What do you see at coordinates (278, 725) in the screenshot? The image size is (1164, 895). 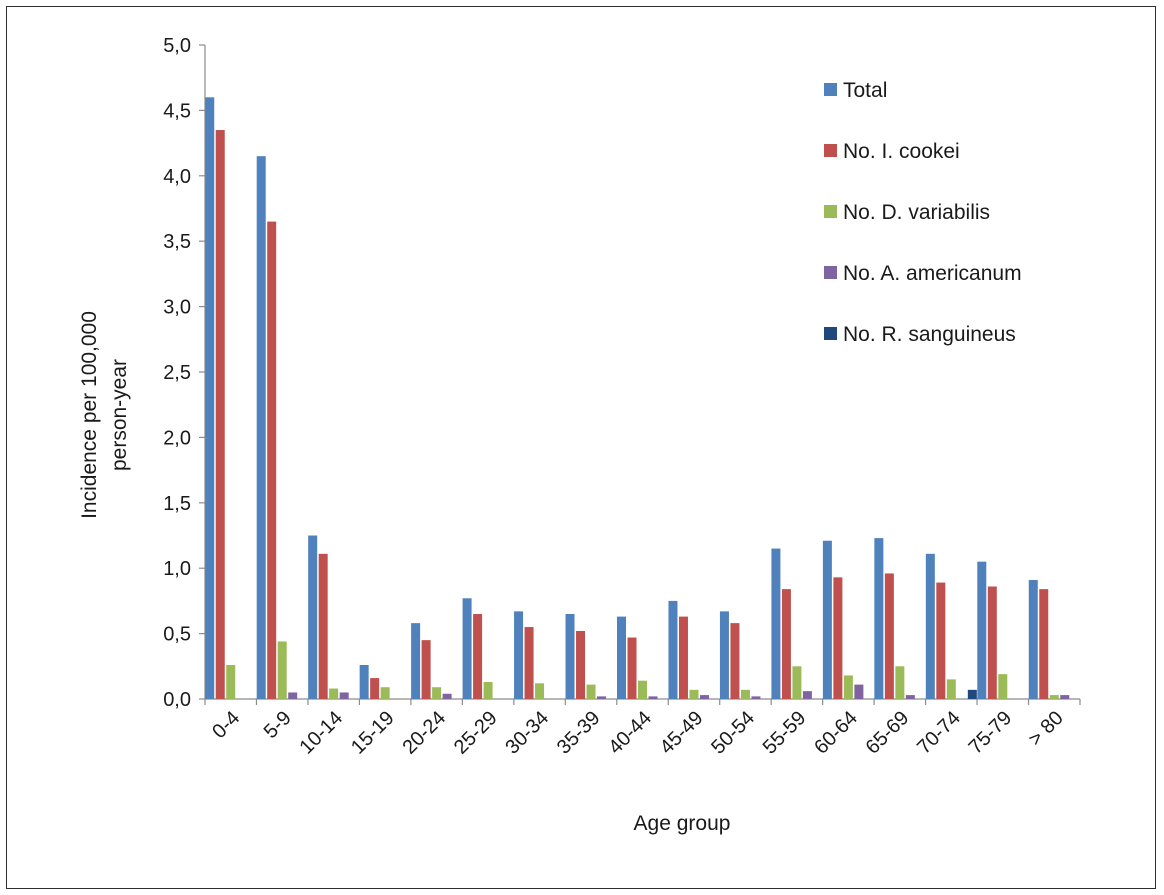 I see `x-tick-label: 5-9` at bounding box center [278, 725].